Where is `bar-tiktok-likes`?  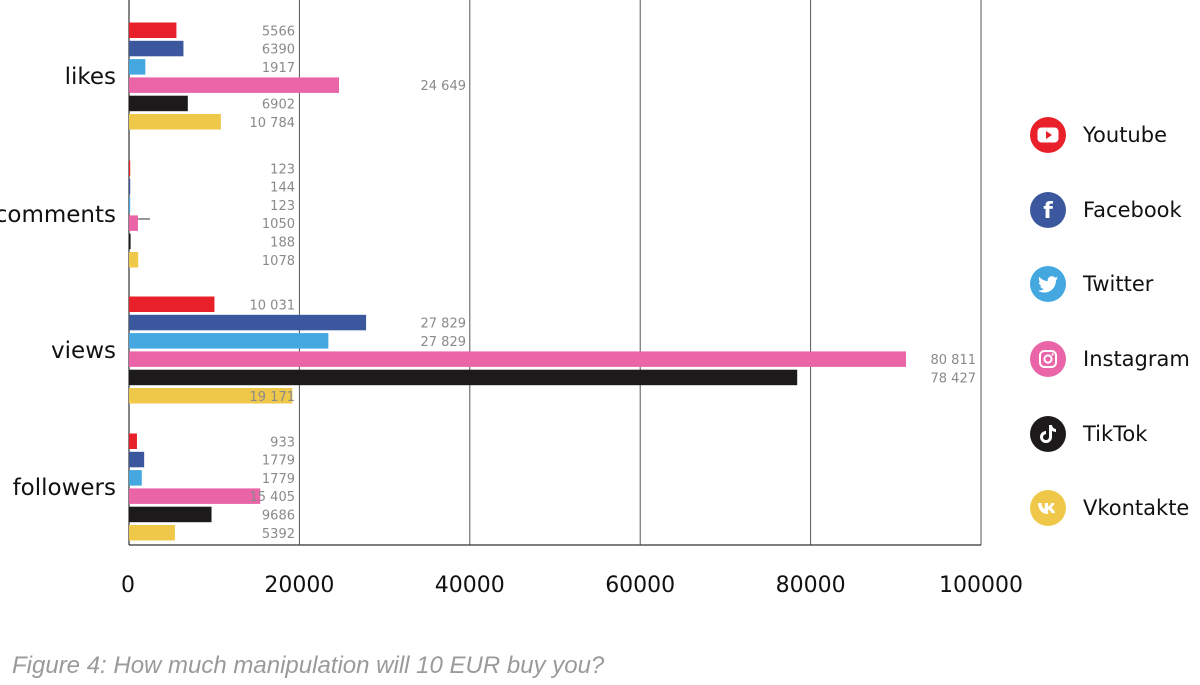 bar-tiktok-likes is located at coordinates (158, 103).